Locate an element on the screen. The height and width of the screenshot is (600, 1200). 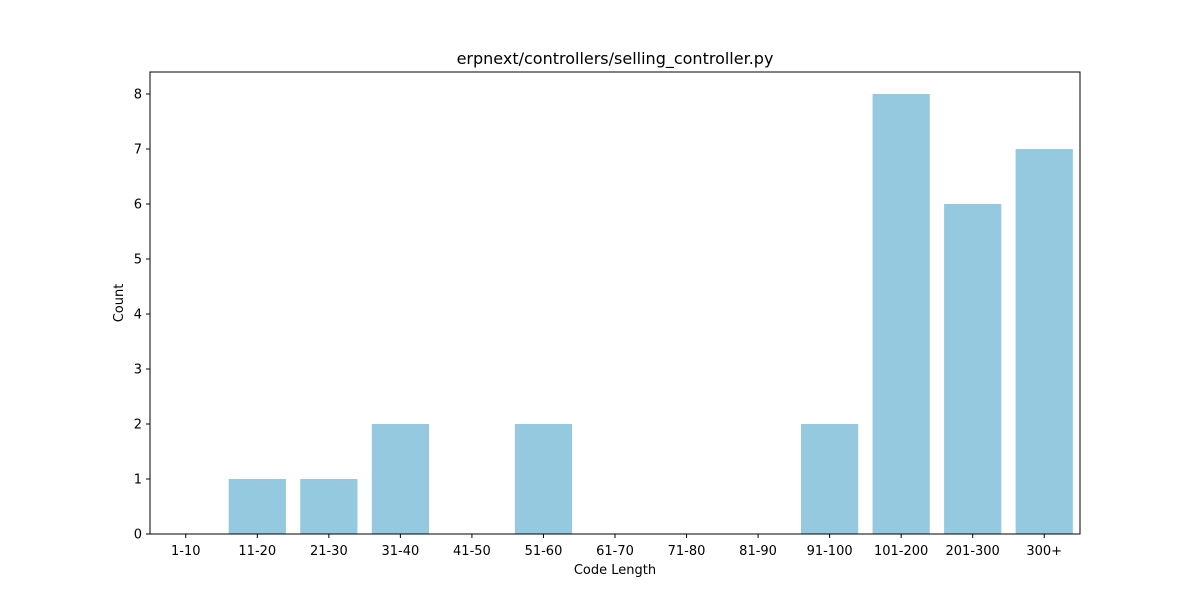
x-tick-label: 61-70 is located at coordinates (615, 551).